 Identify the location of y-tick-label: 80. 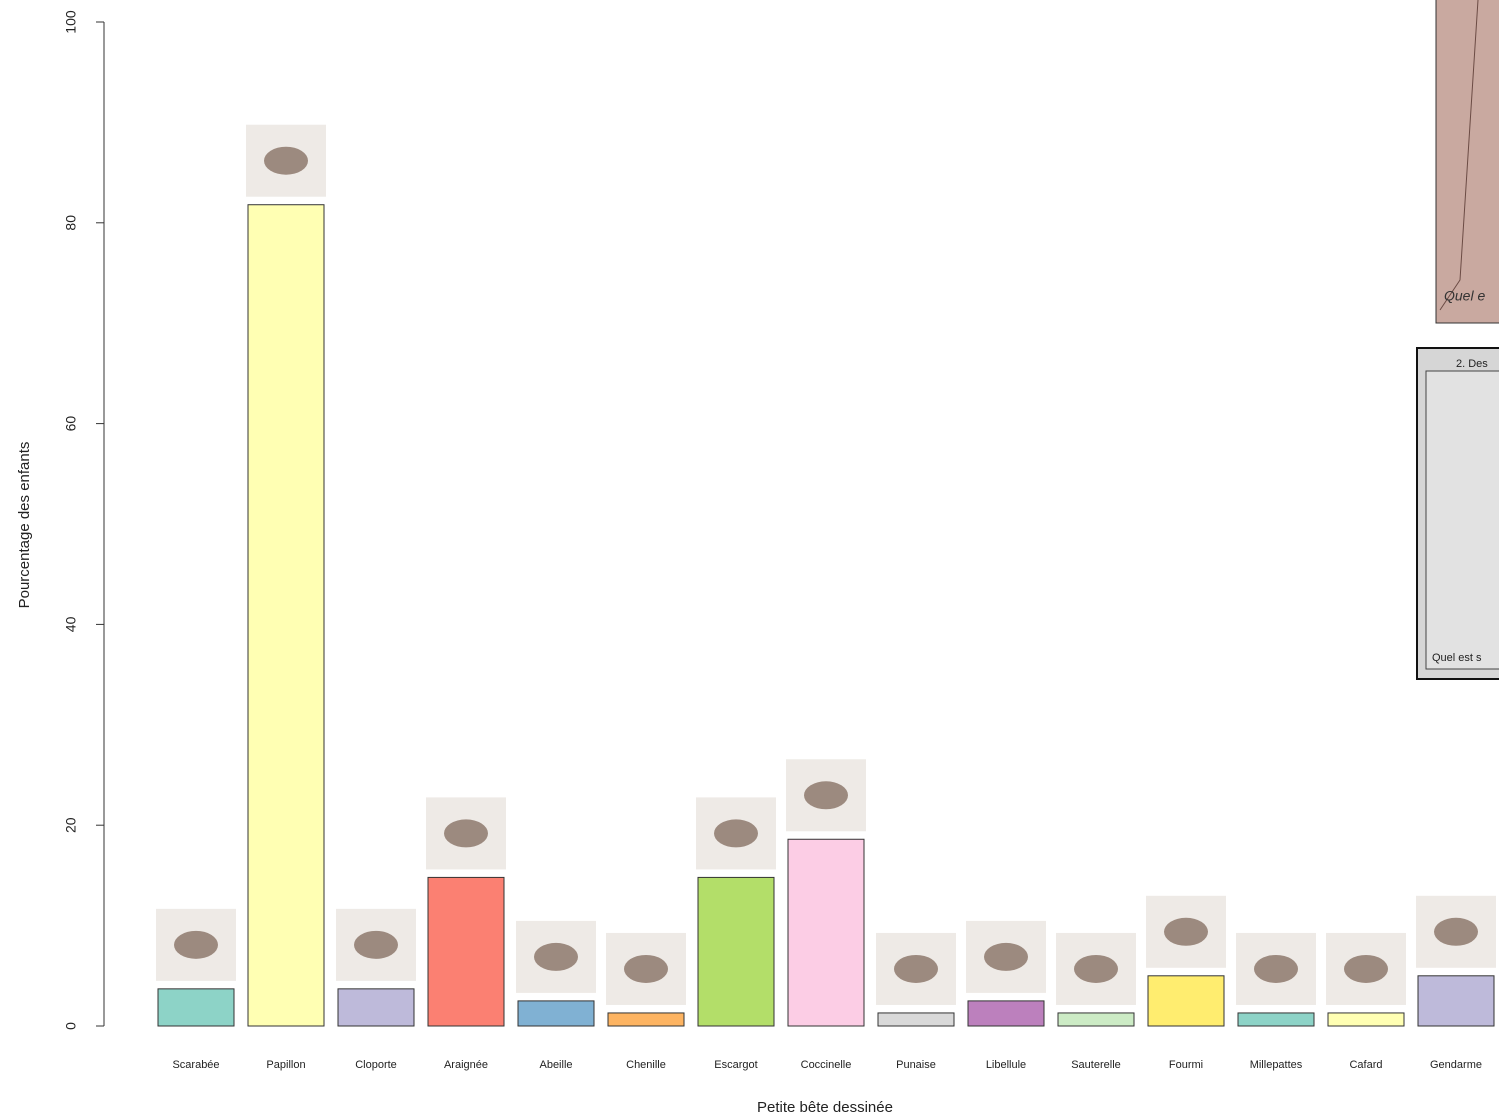
(71, 223).